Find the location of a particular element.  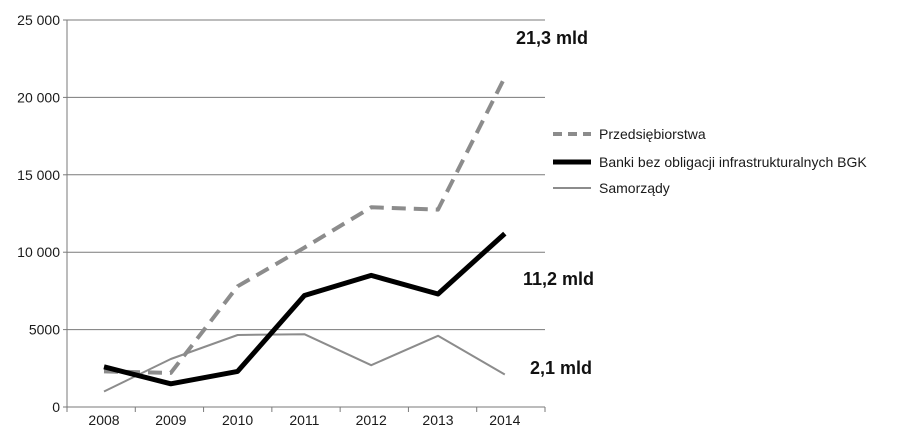

legend-label-2: Samorządy is located at coordinates (634, 188).